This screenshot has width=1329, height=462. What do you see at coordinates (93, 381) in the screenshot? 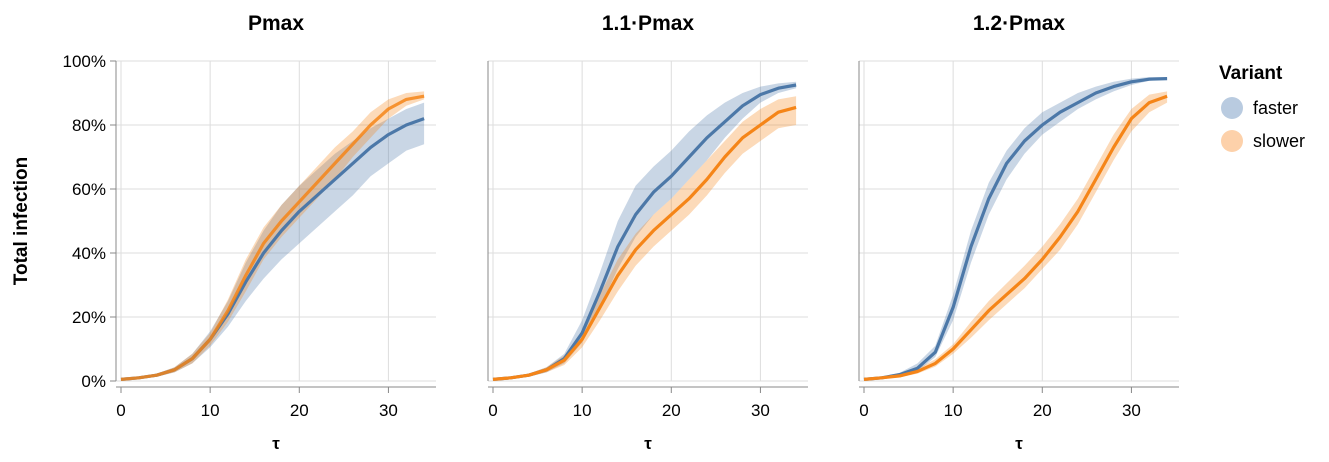
I see `y-tick-label: 0%` at bounding box center [93, 381].